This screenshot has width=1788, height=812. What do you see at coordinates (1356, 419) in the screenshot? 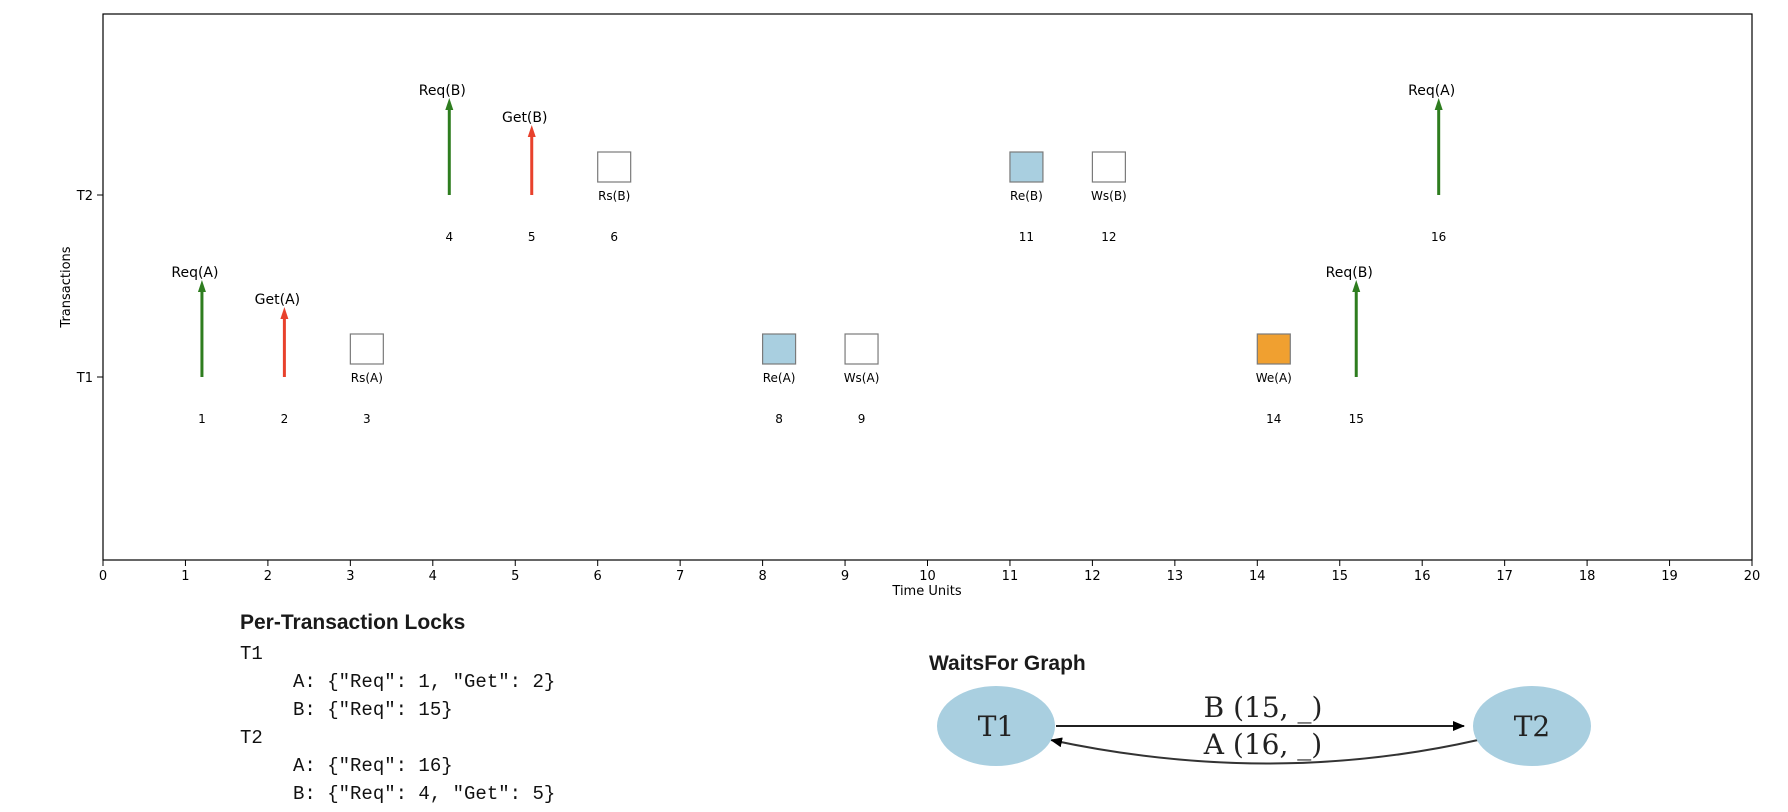
I see `event-index: 15` at bounding box center [1356, 419].